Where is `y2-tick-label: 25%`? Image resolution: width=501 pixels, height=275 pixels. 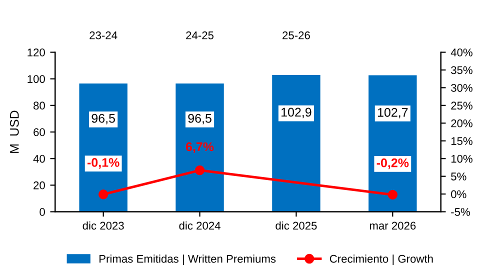
y2-tick-label: 25% is located at coordinates (461, 106).